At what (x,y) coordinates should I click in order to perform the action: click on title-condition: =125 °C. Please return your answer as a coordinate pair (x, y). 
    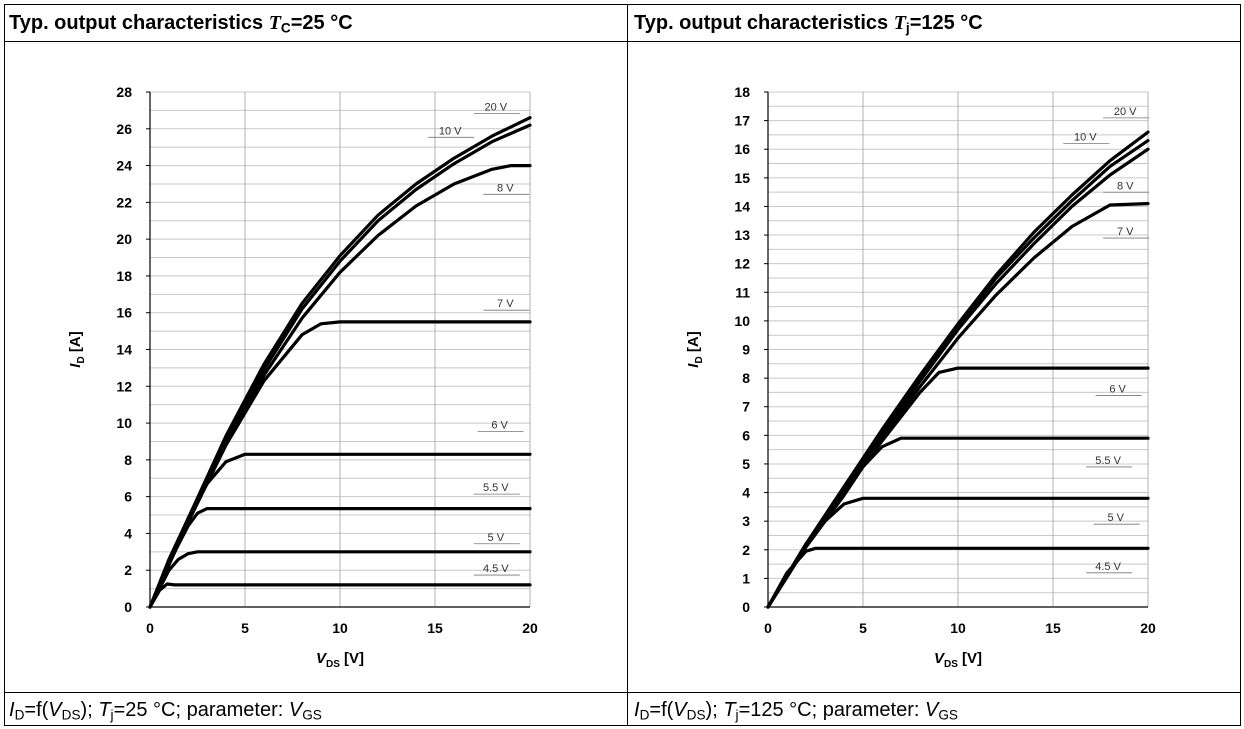
    Looking at the image, I should click on (946, 23).